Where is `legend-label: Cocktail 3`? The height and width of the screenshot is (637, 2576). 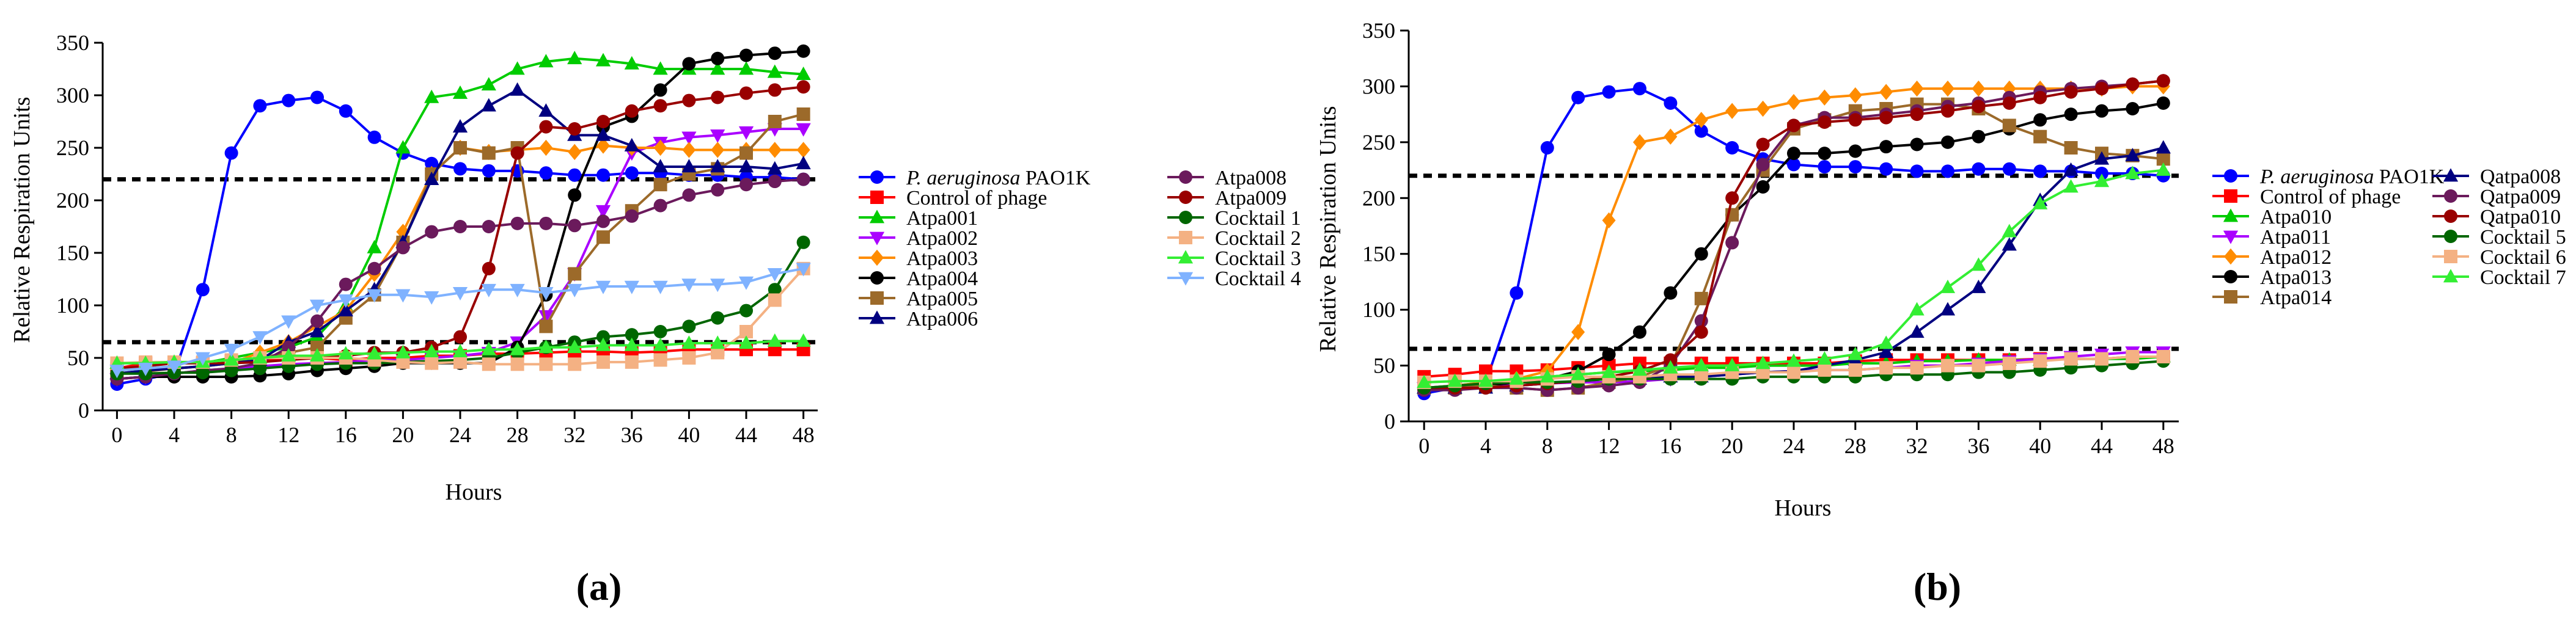
legend-label: Cocktail 3 is located at coordinates (1258, 258).